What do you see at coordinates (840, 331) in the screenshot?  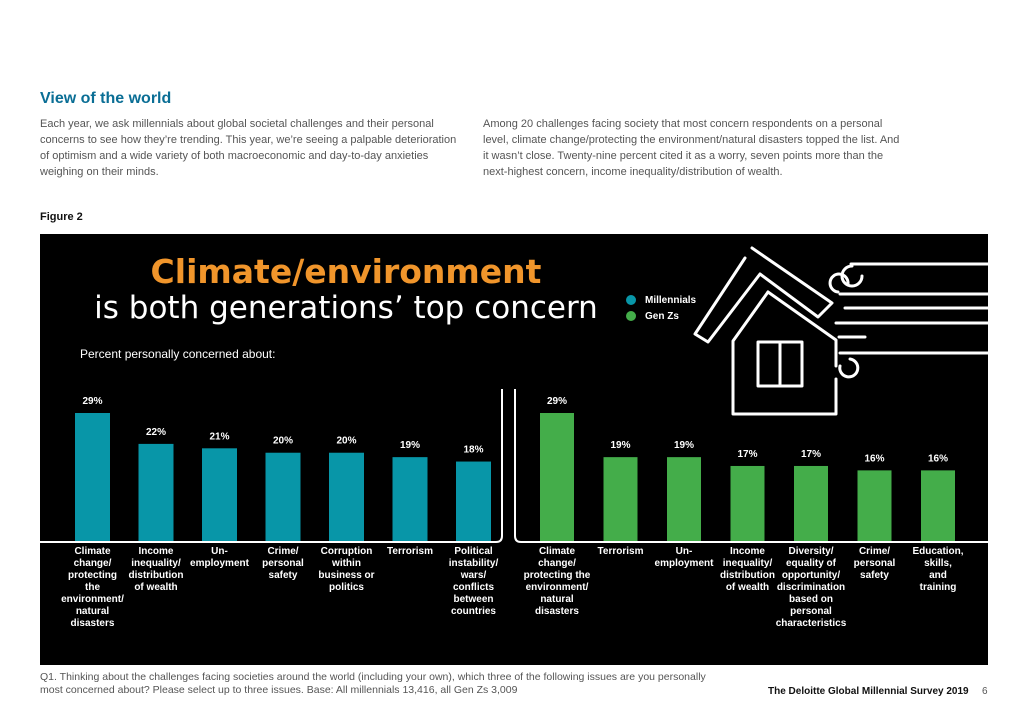 I see `house-wind-icon` at bounding box center [840, 331].